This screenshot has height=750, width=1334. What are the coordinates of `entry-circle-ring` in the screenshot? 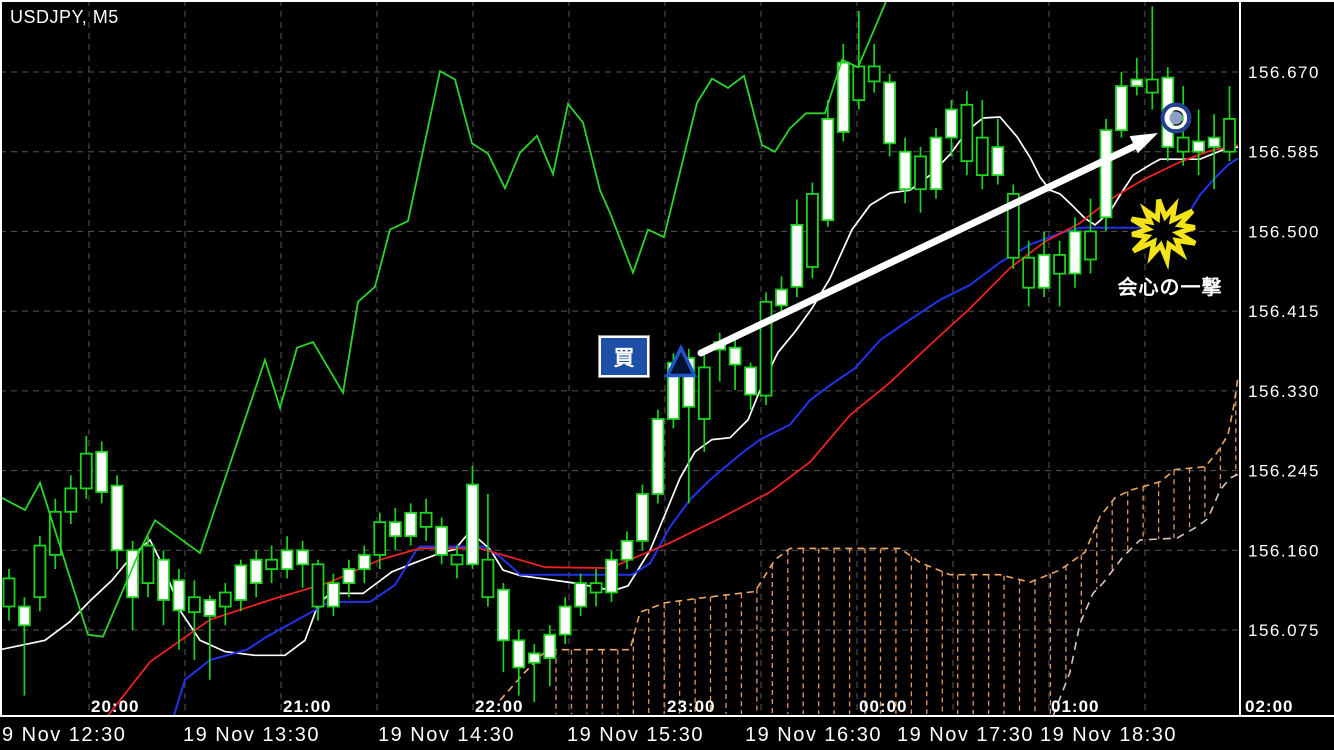 It's located at (1176, 118).